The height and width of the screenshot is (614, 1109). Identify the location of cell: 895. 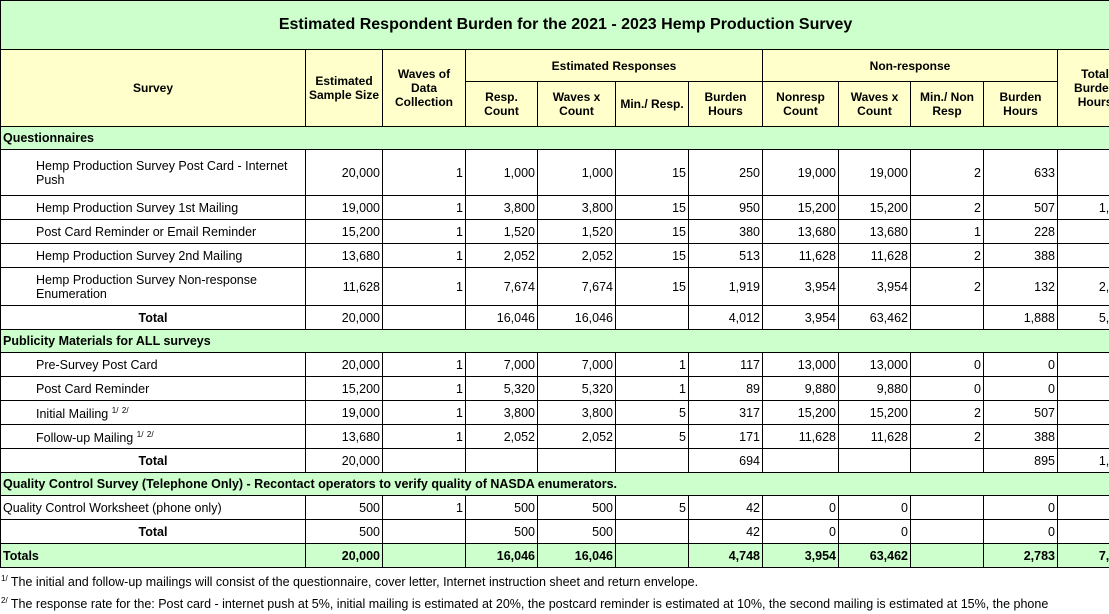
(1020, 460).